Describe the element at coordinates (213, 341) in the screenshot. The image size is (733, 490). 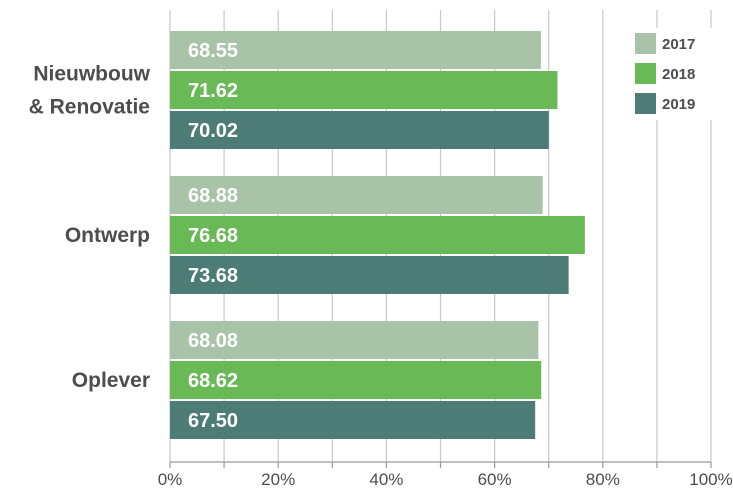
I see `data-label: 68.08` at that location.